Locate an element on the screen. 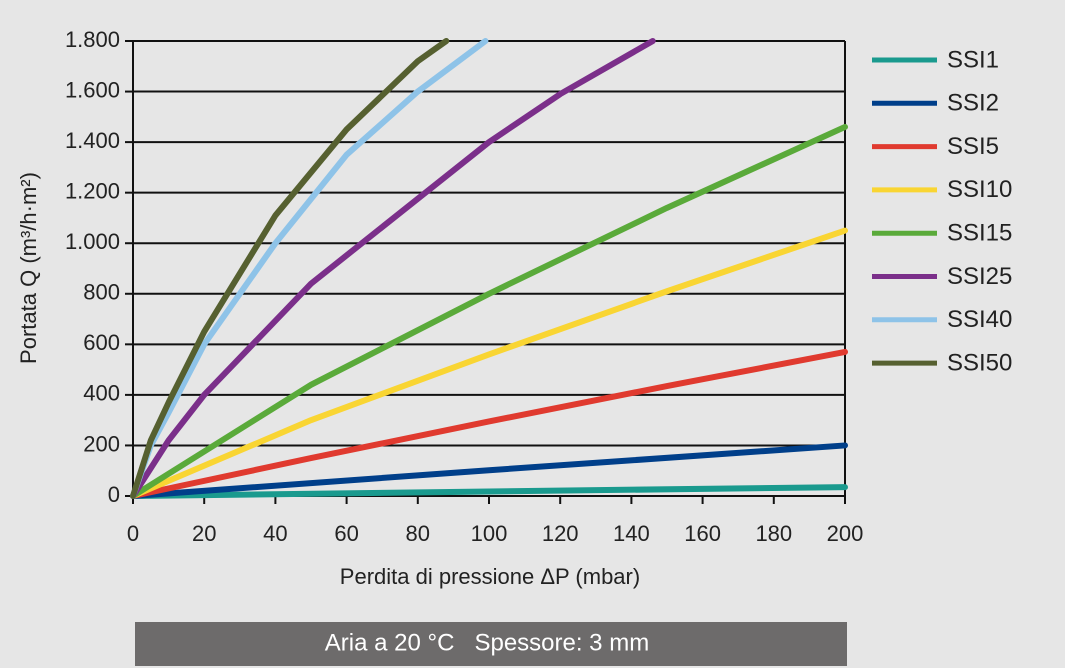  y-tick-label: 1.000 is located at coordinates (92, 241).